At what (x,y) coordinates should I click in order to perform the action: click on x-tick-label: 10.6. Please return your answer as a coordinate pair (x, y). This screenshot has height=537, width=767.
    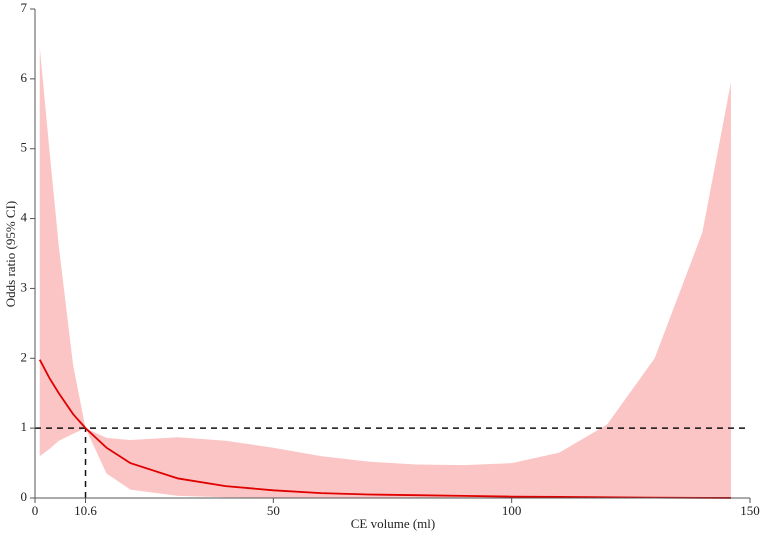
    Looking at the image, I should click on (85, 510).